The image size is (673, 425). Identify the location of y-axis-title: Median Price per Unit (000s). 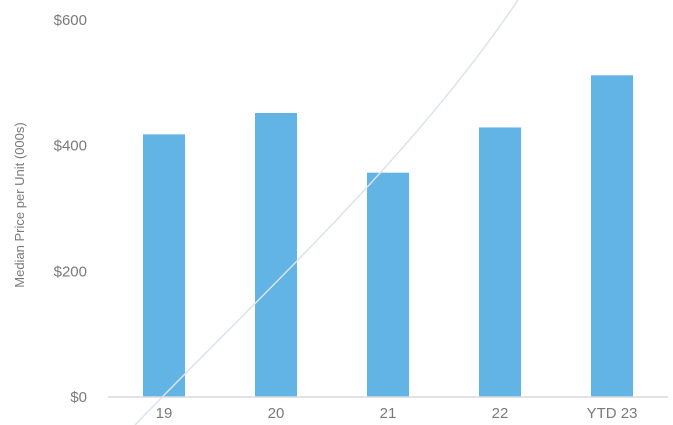
(19, 204).